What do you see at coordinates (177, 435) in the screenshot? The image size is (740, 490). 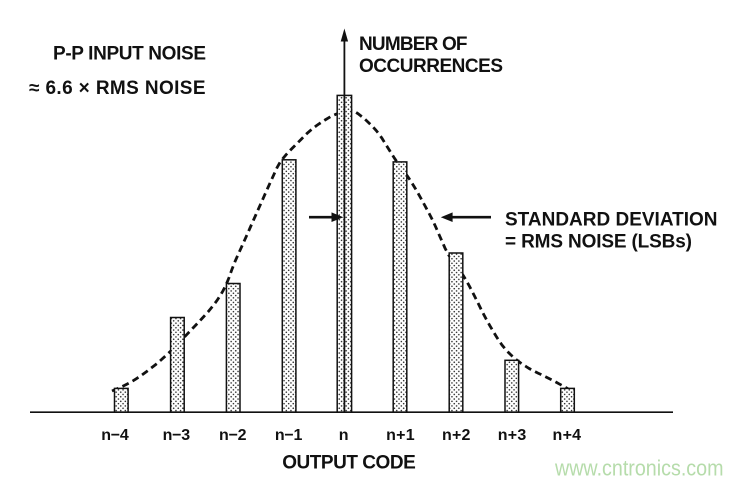 I see `svg-text: n−3` at bounding box center [177, 435].